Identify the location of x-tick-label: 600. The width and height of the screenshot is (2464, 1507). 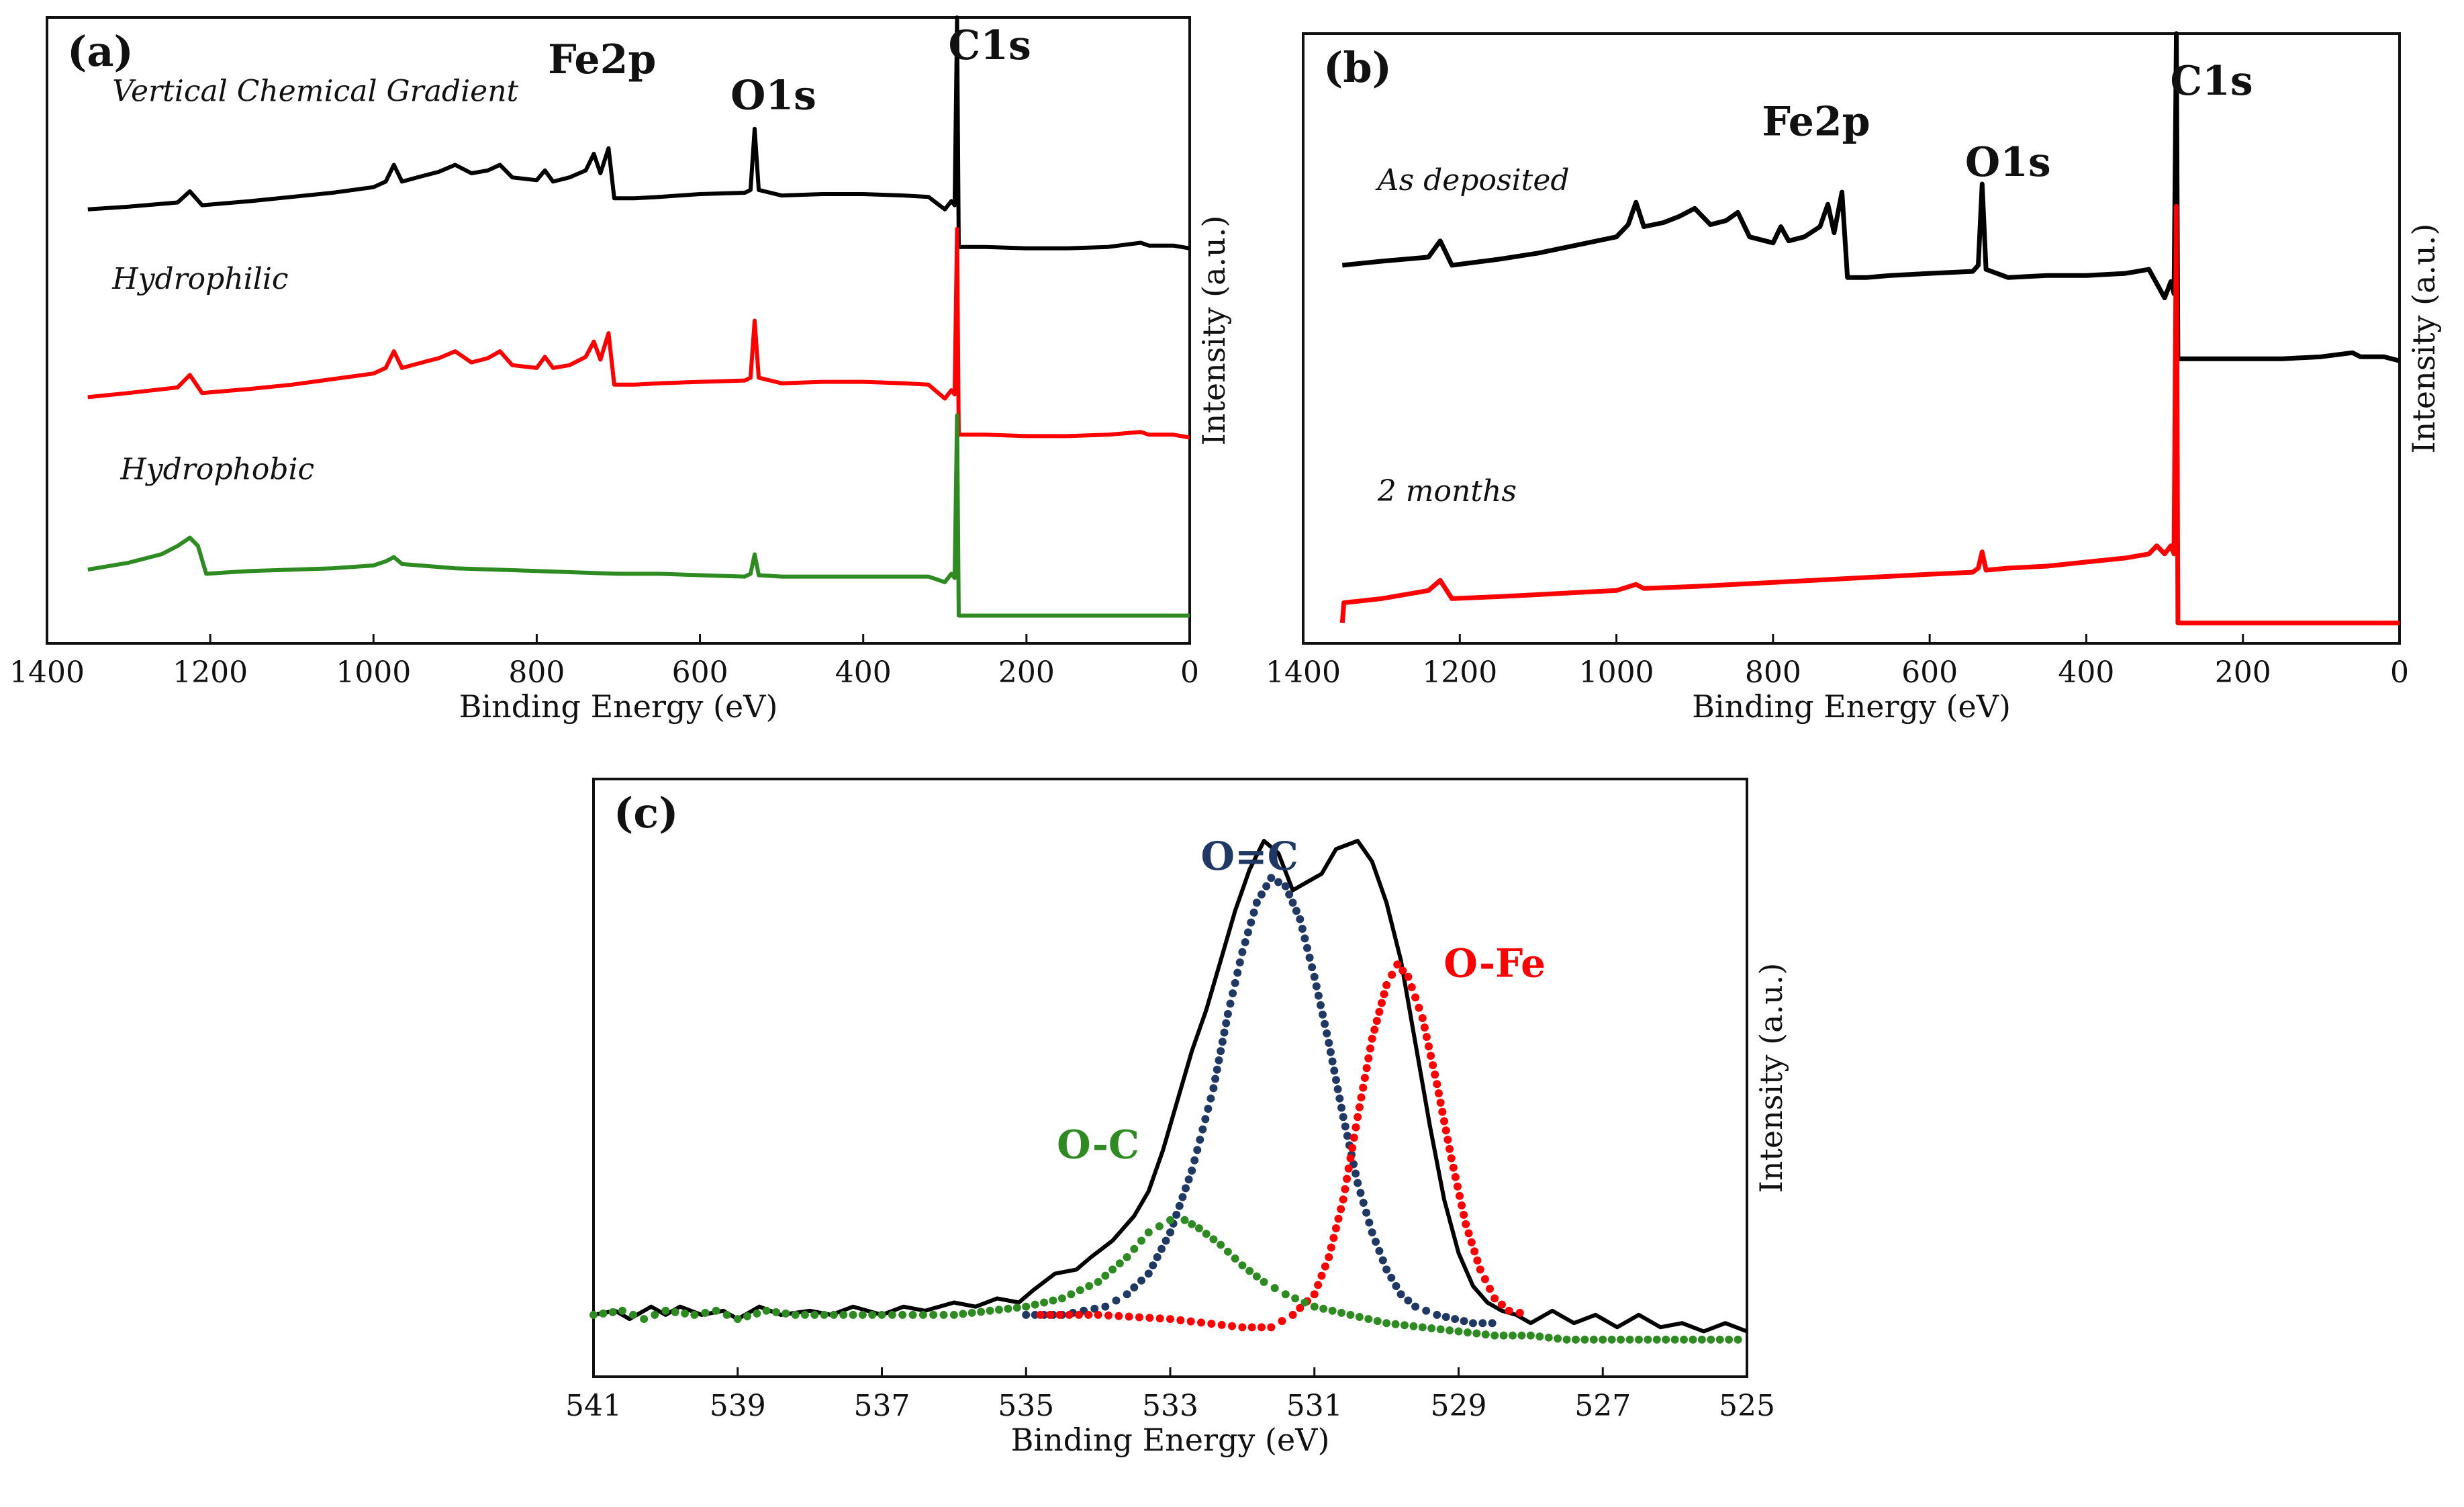
(1930, 672).